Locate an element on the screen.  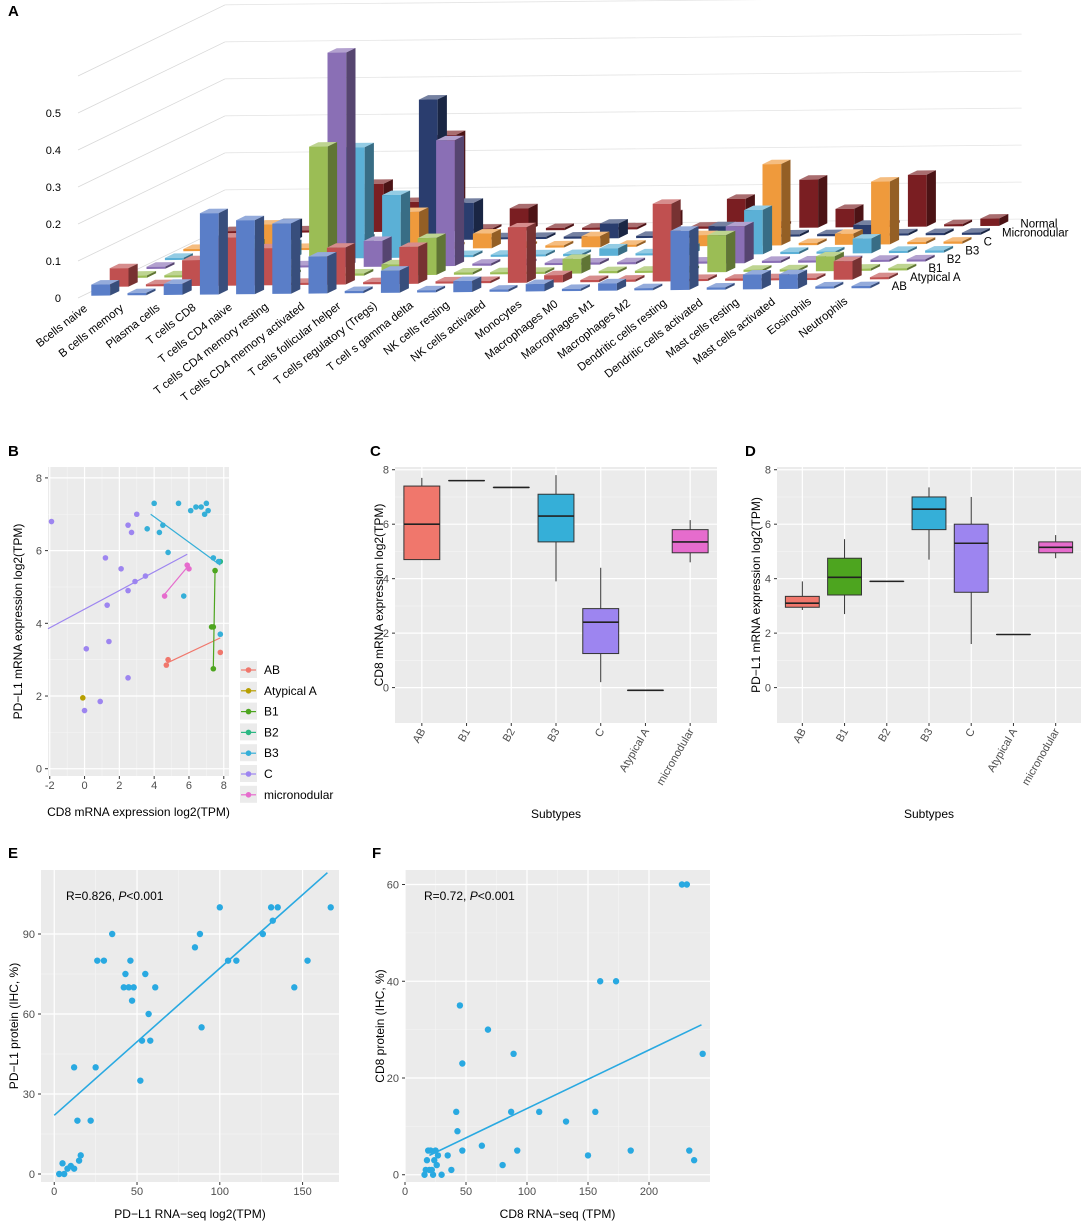
x-tick-label: 50 is located at coordinates (137, 1192).